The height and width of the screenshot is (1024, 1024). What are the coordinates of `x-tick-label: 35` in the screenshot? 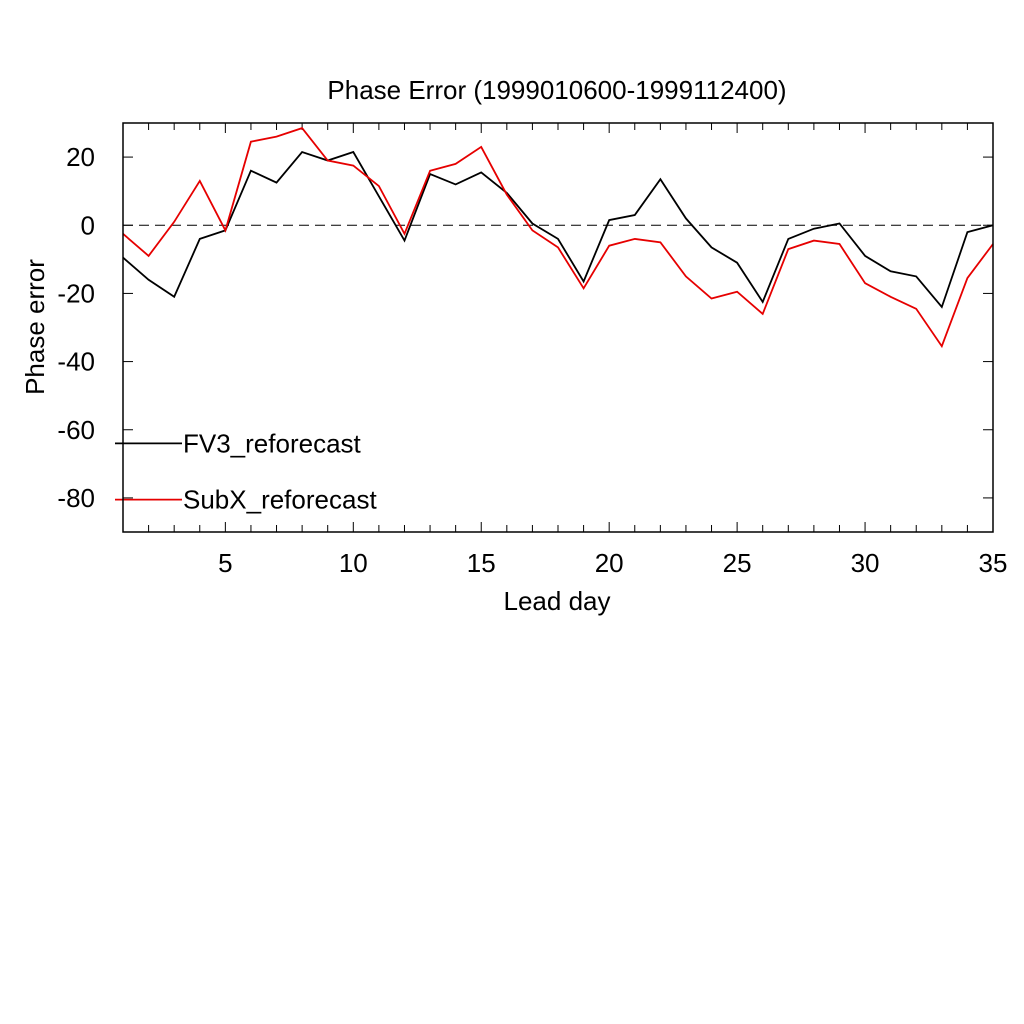 It's located at (993, 563).